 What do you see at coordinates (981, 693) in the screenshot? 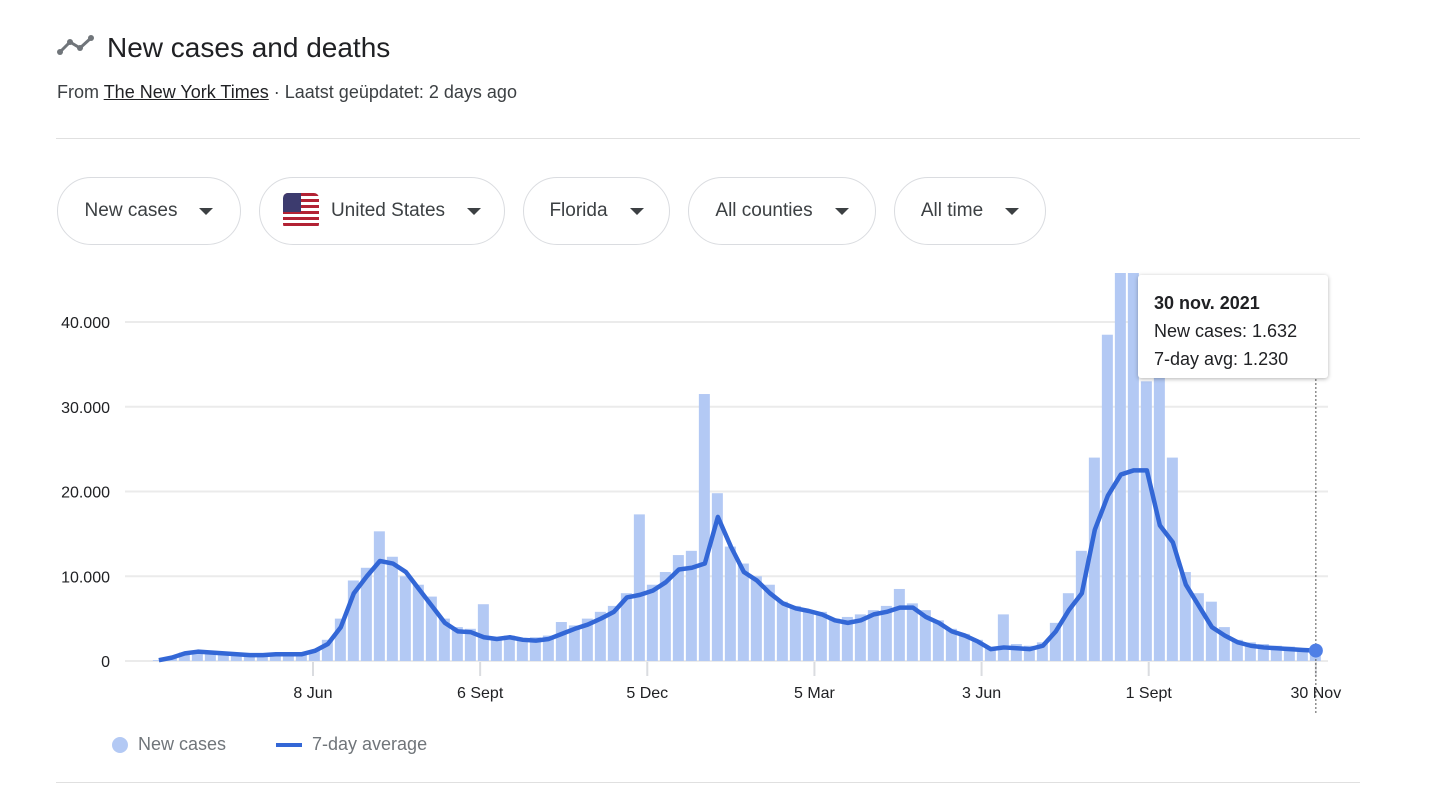
I see `x-tick-label: 3 Jun` at bounding box center [981, 693].